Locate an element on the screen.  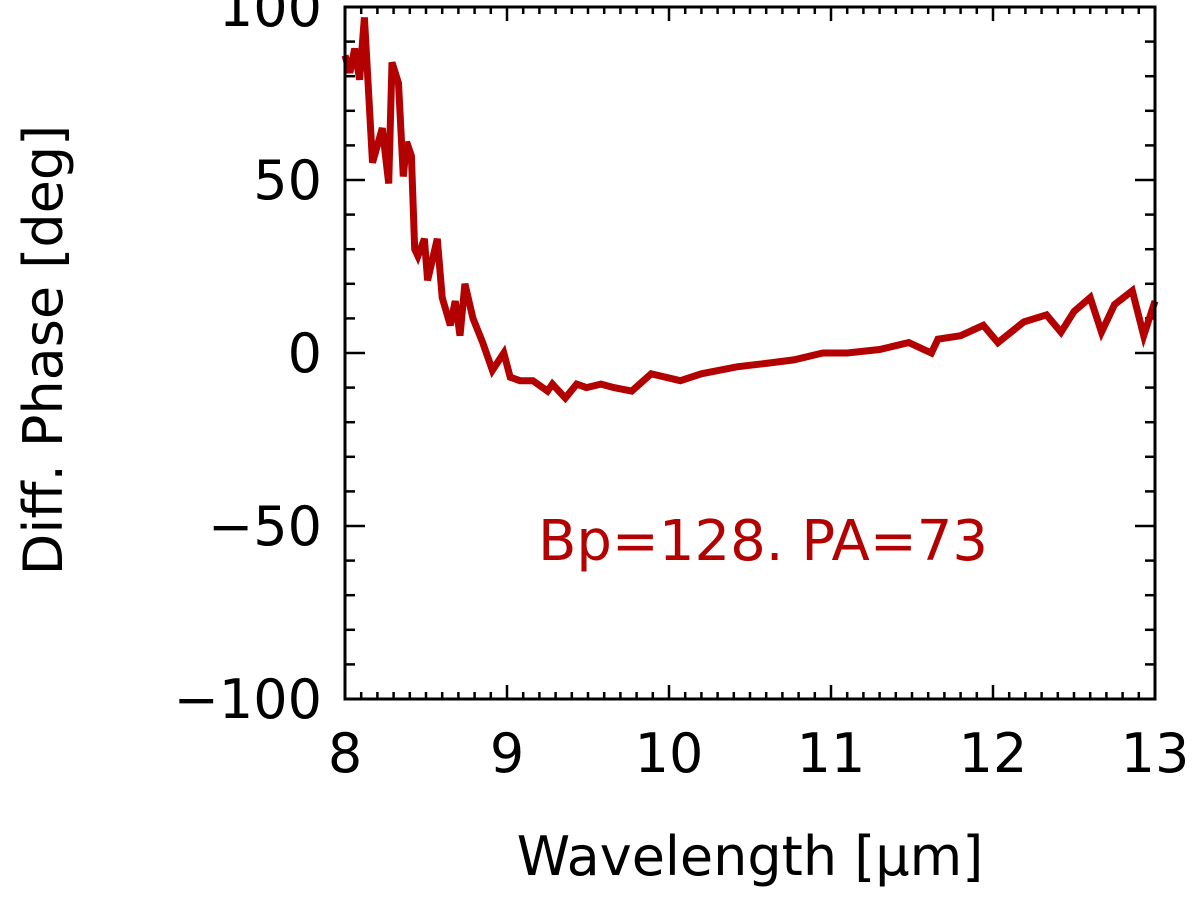
y-tick-label: 0 is located at coordinates (305, 353).